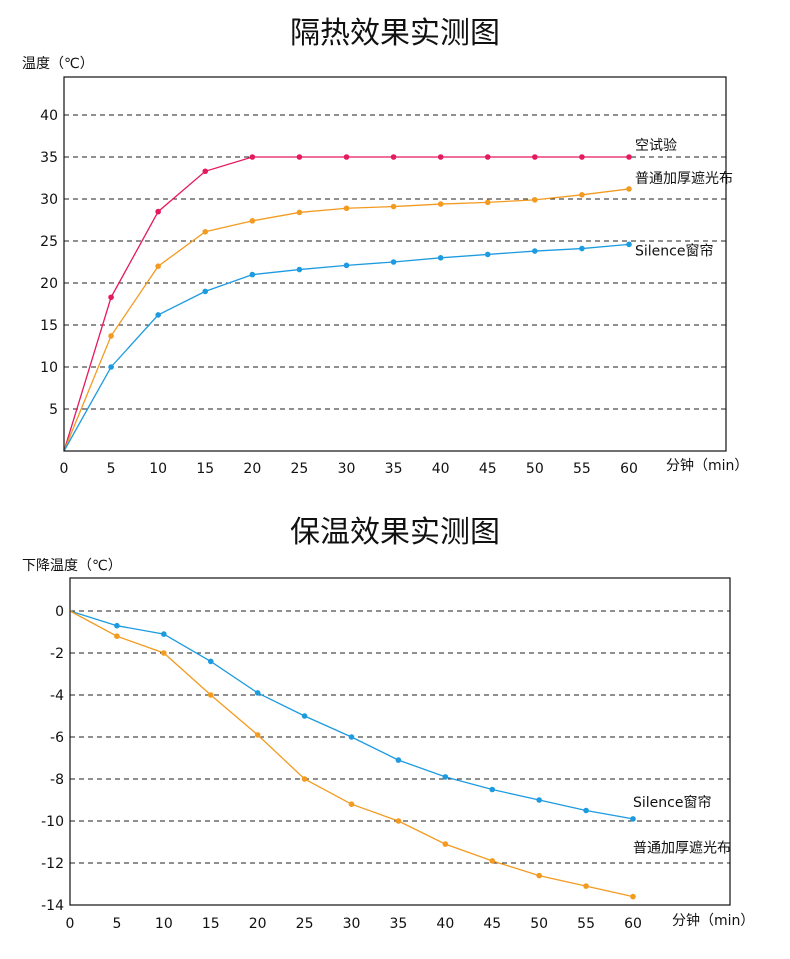 This screenshot has height=959, width=790. I want to click on insulation-x-tick-label: 55, so click(582, 469).